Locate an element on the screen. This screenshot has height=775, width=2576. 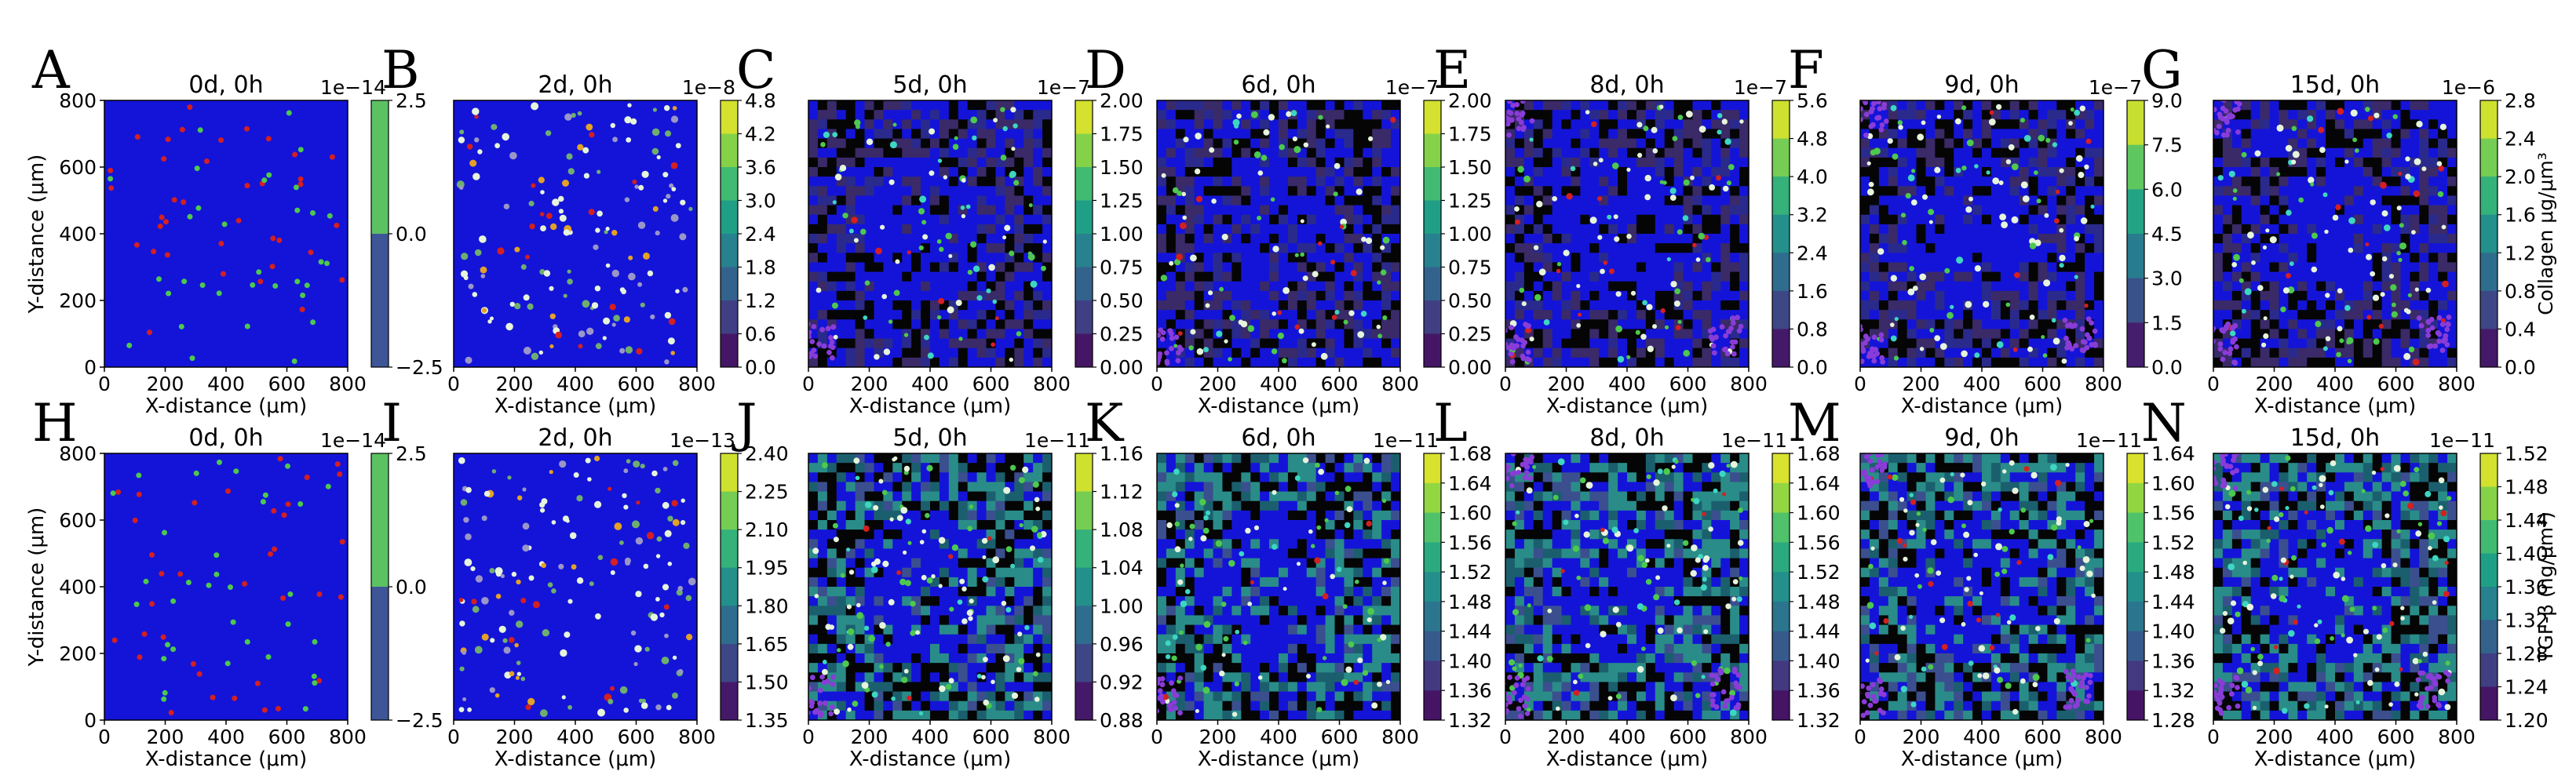
colorbar-tick-label: 1.8 is located at coordinates (760, 268).